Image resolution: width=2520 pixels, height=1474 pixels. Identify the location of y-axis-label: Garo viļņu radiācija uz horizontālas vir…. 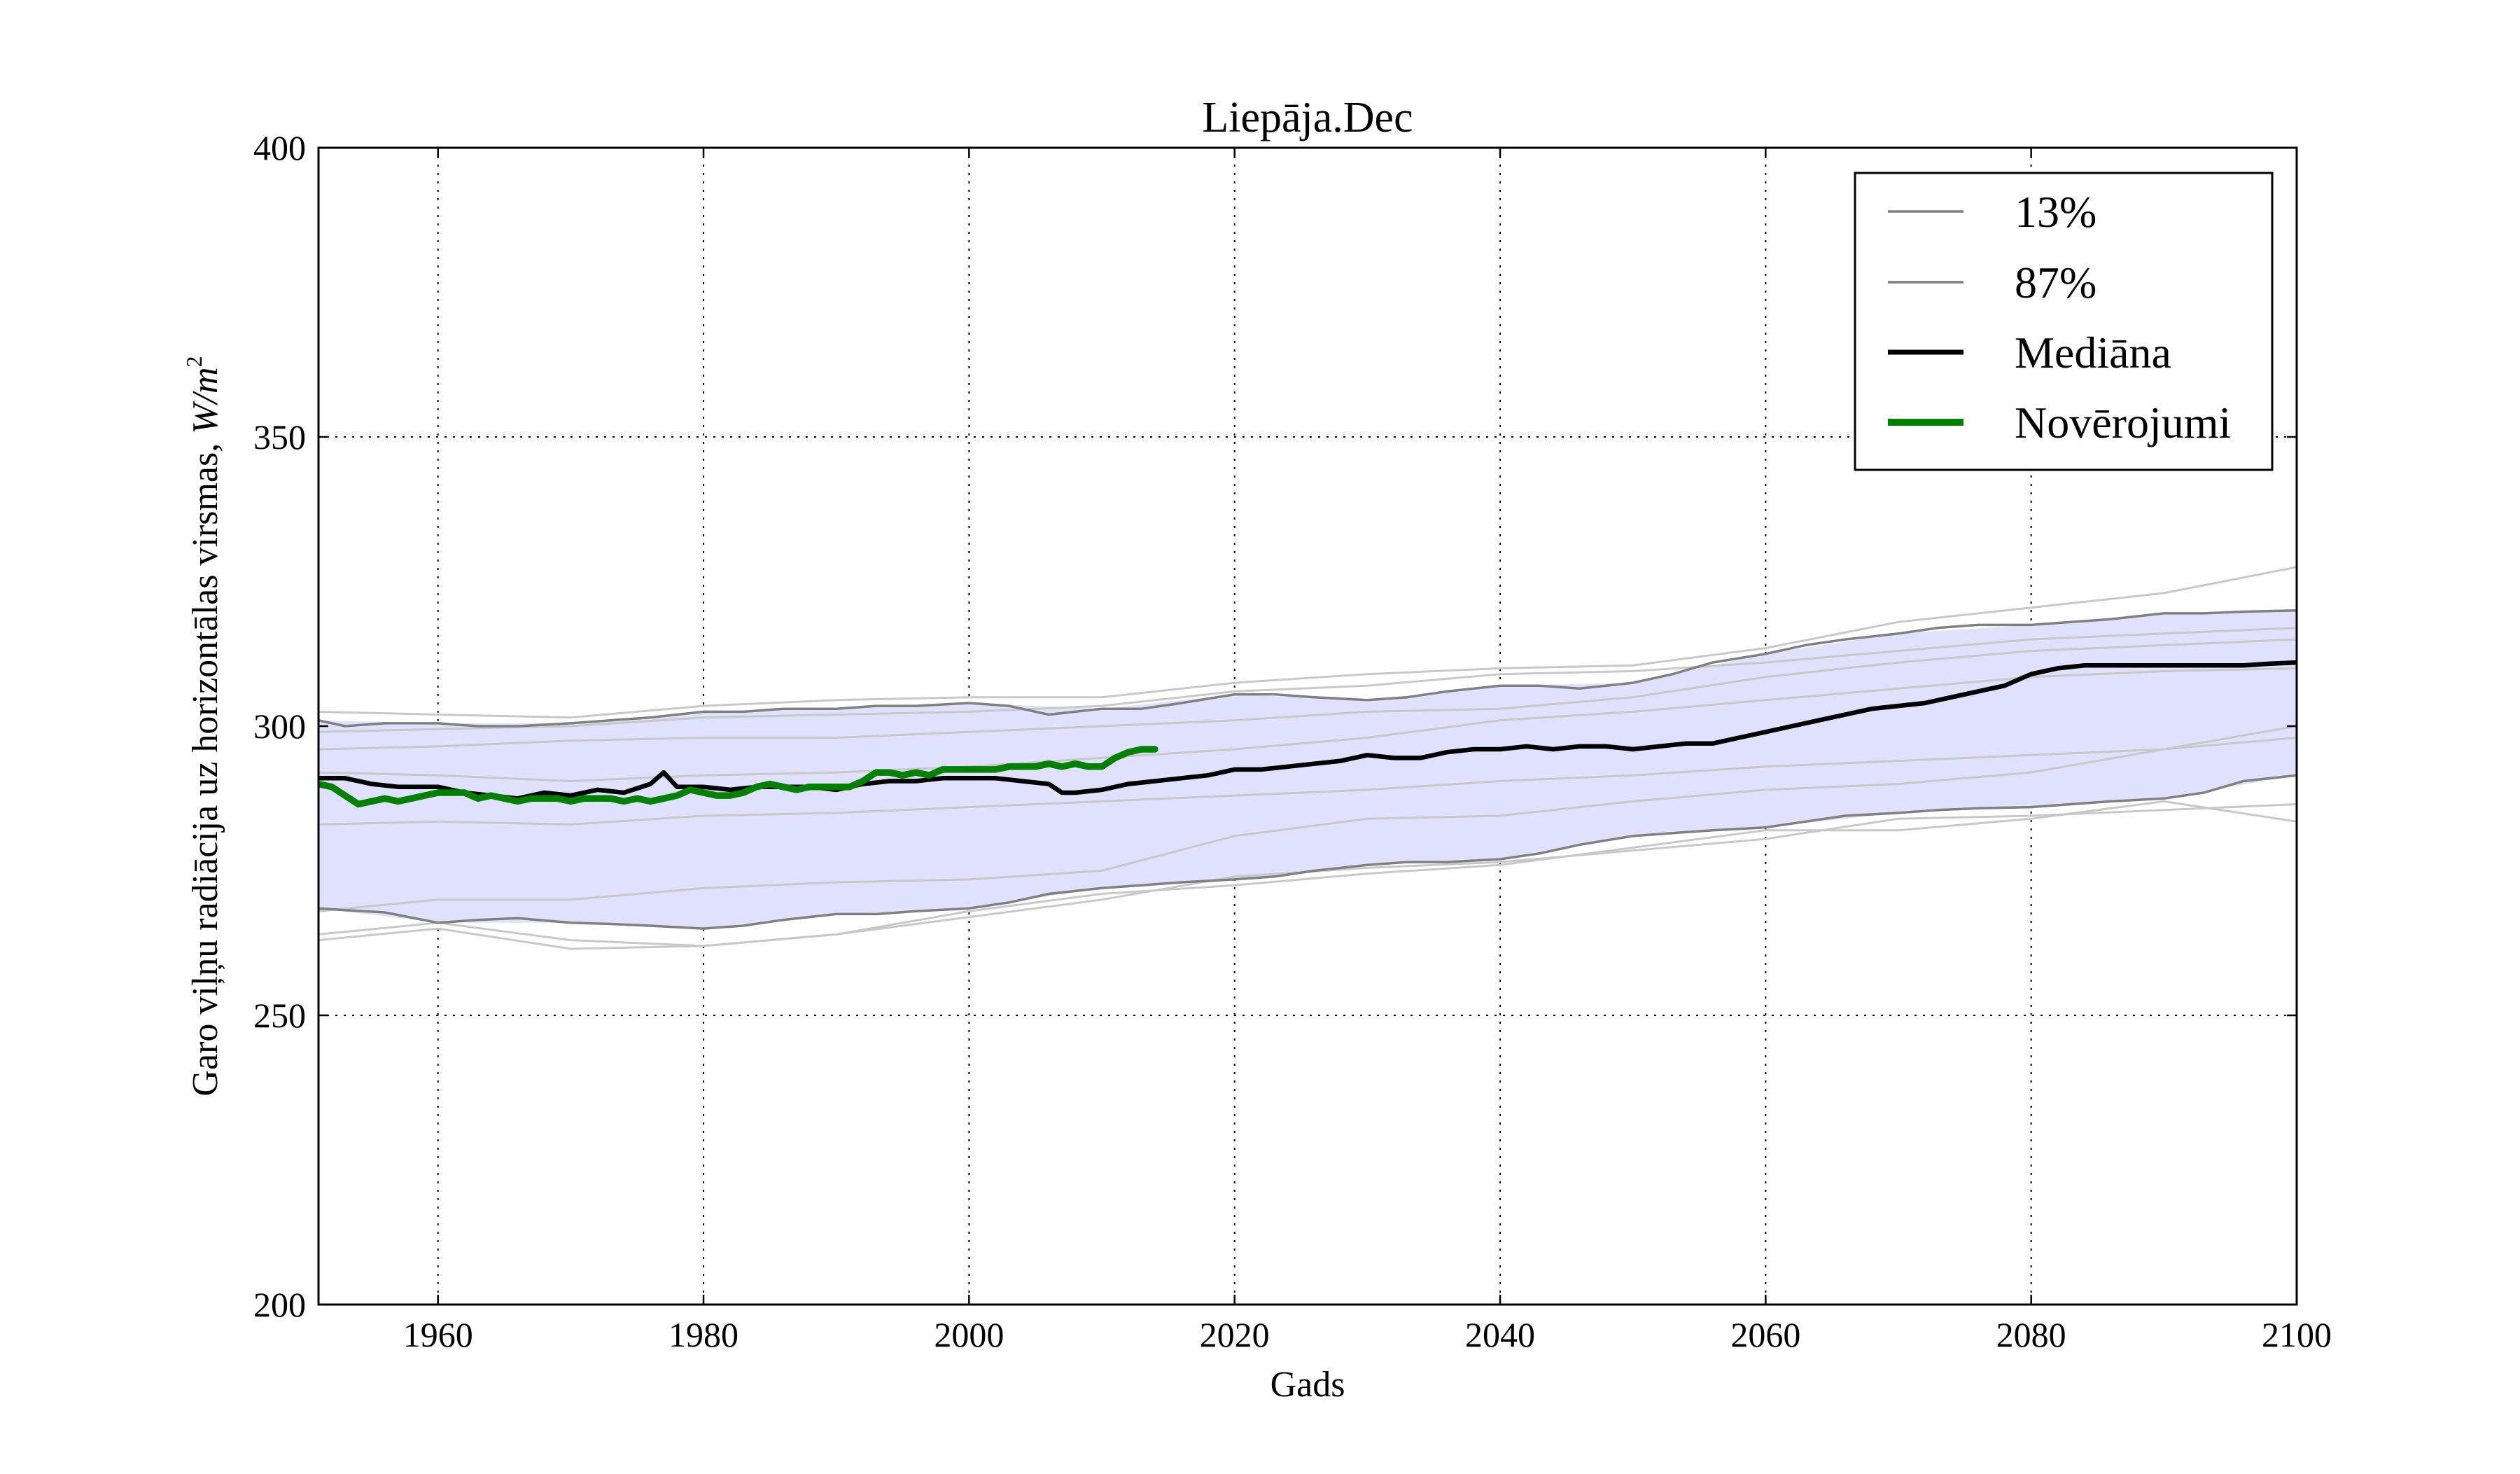
(203, 726).